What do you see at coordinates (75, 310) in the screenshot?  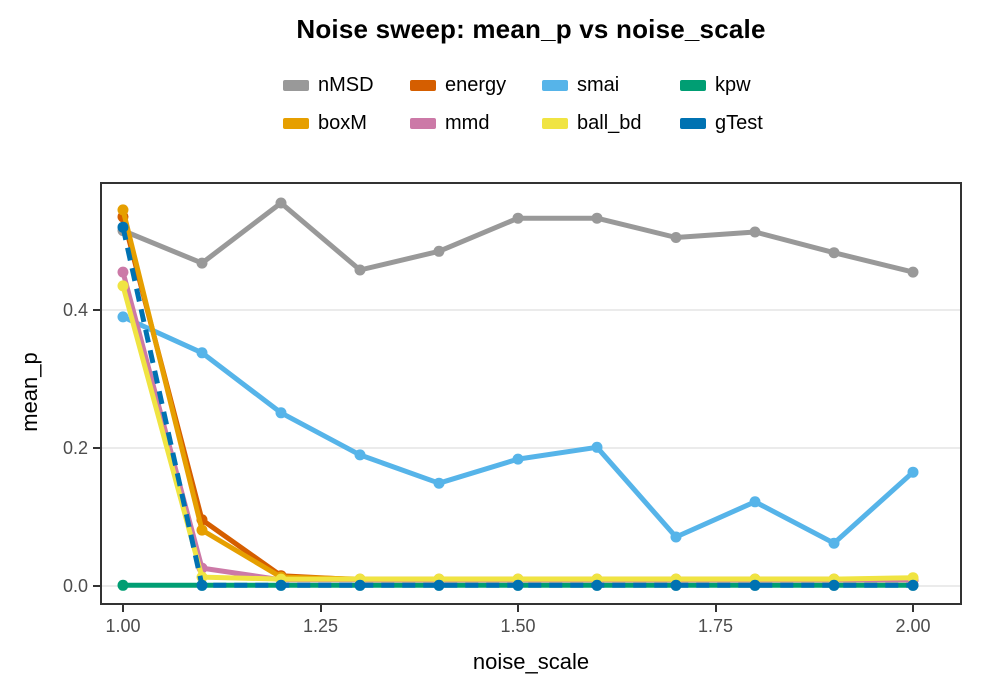 I see `y-tick-label: 0.4` at bounding box center [75, 310].